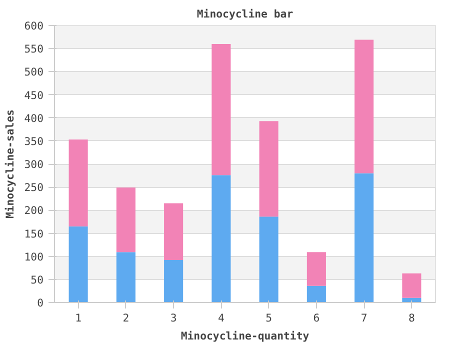 This screenshot has width=450, height=350. What do you see at coordinates (221, 318) in the screenshot?
I see `x-tick-label: 4` at bounding box center [221, 318].